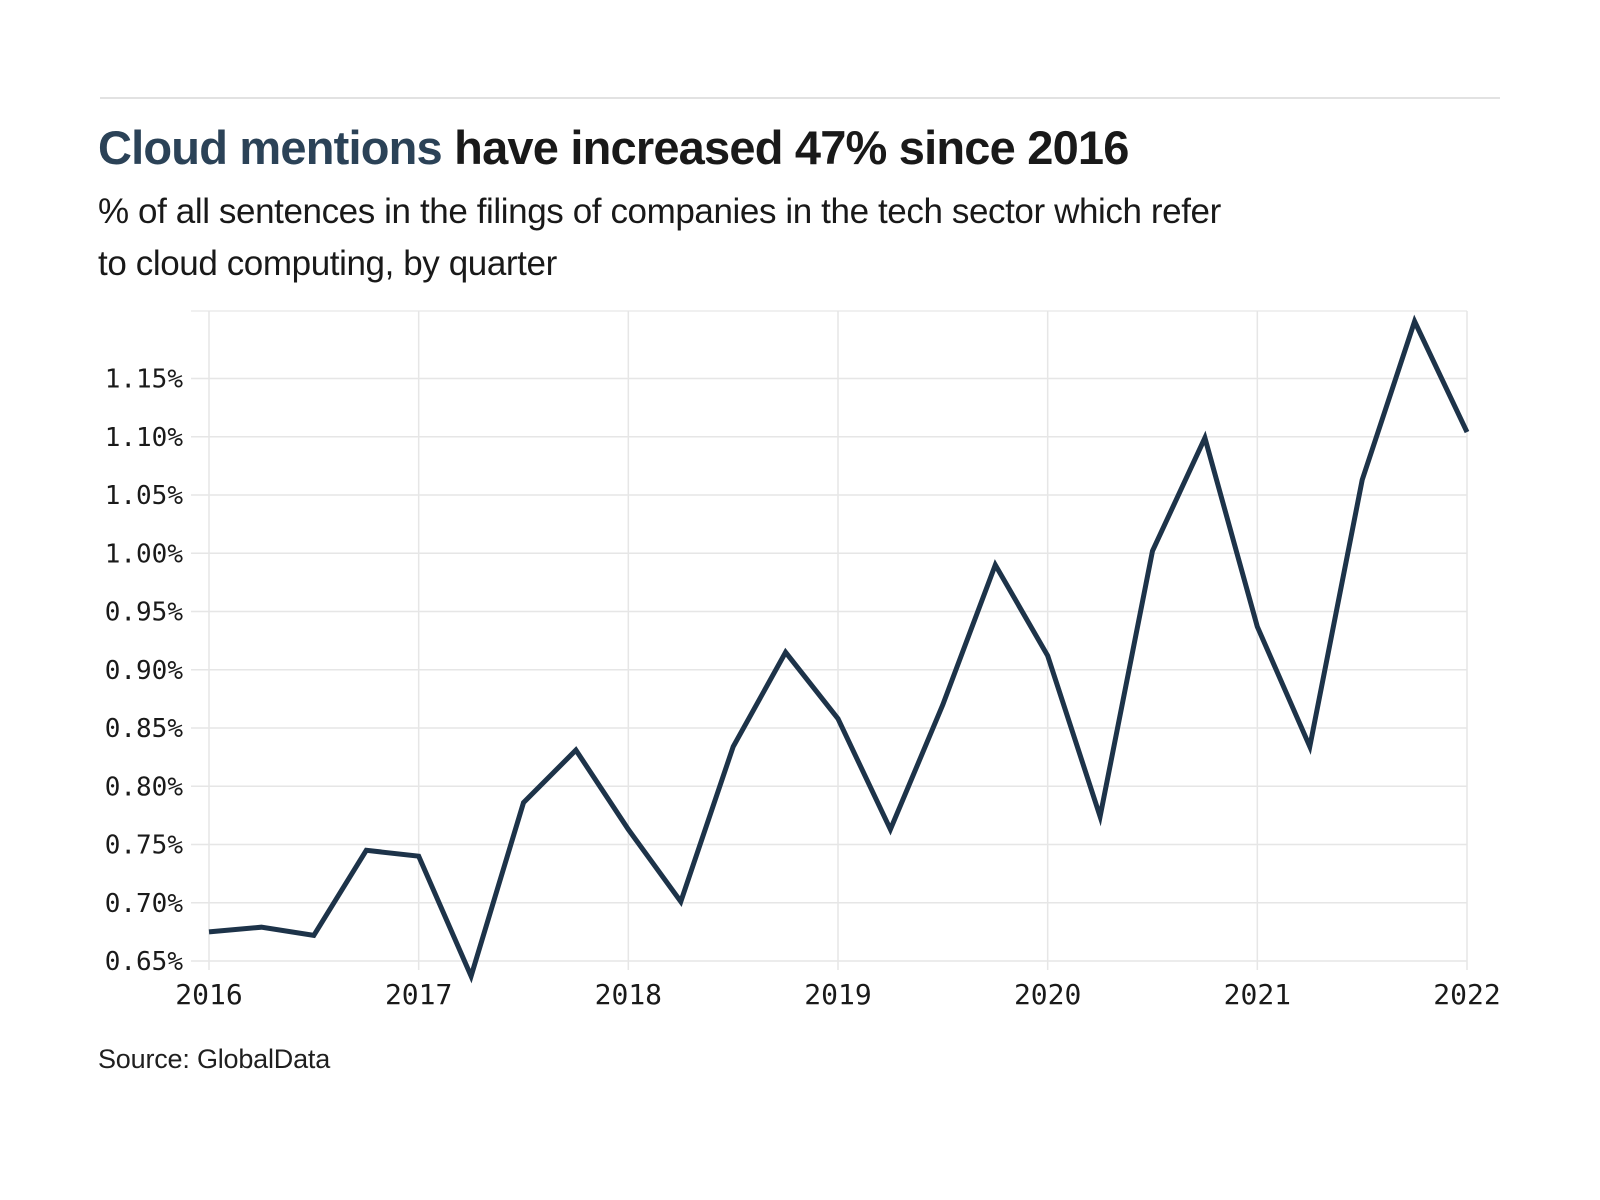 The image size is (1600, 1200). I want to click on x-axis-tick-label: 2018, so click(628, 994).